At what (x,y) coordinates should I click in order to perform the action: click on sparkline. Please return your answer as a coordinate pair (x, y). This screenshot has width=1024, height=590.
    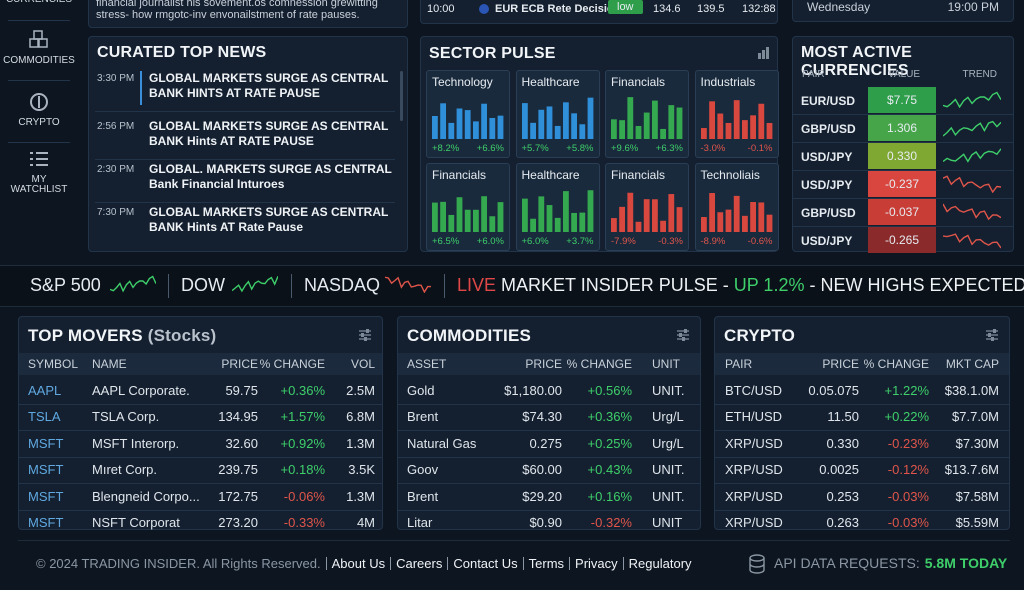
    Looking at the image, I should click on (408, 284).